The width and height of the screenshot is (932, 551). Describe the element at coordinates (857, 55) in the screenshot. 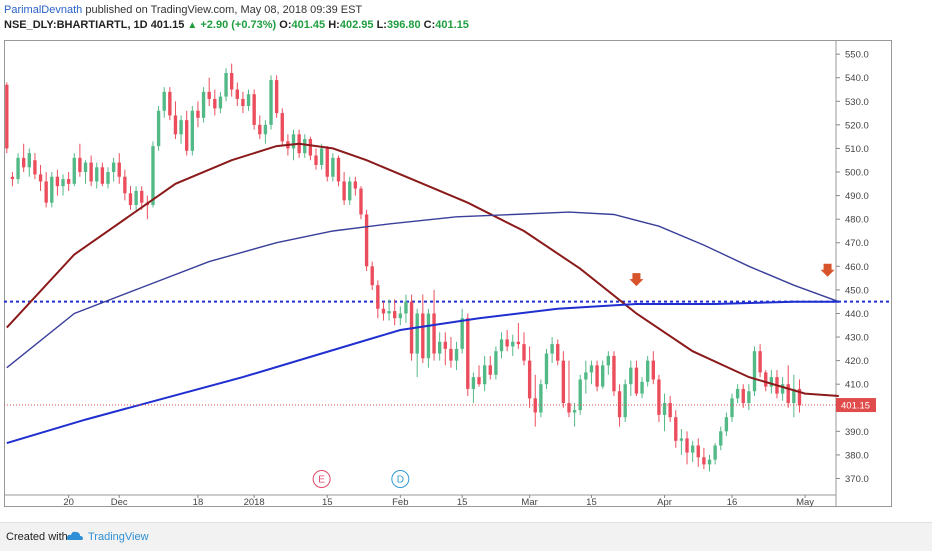

I see `y-tick-label: 550.0` at that location.